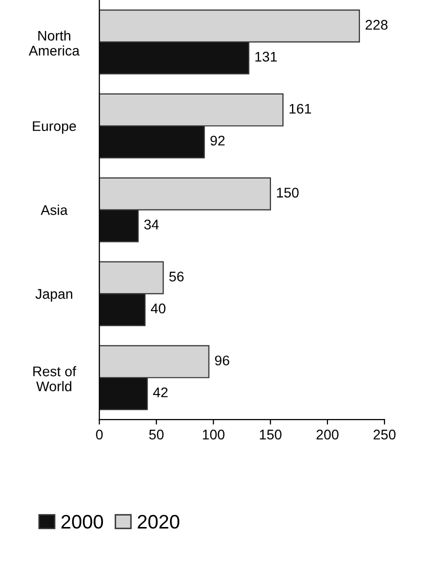  Describe the element at coordinates (99, 435) in the screenshot. I see `x-tick-label: 0` at that location.